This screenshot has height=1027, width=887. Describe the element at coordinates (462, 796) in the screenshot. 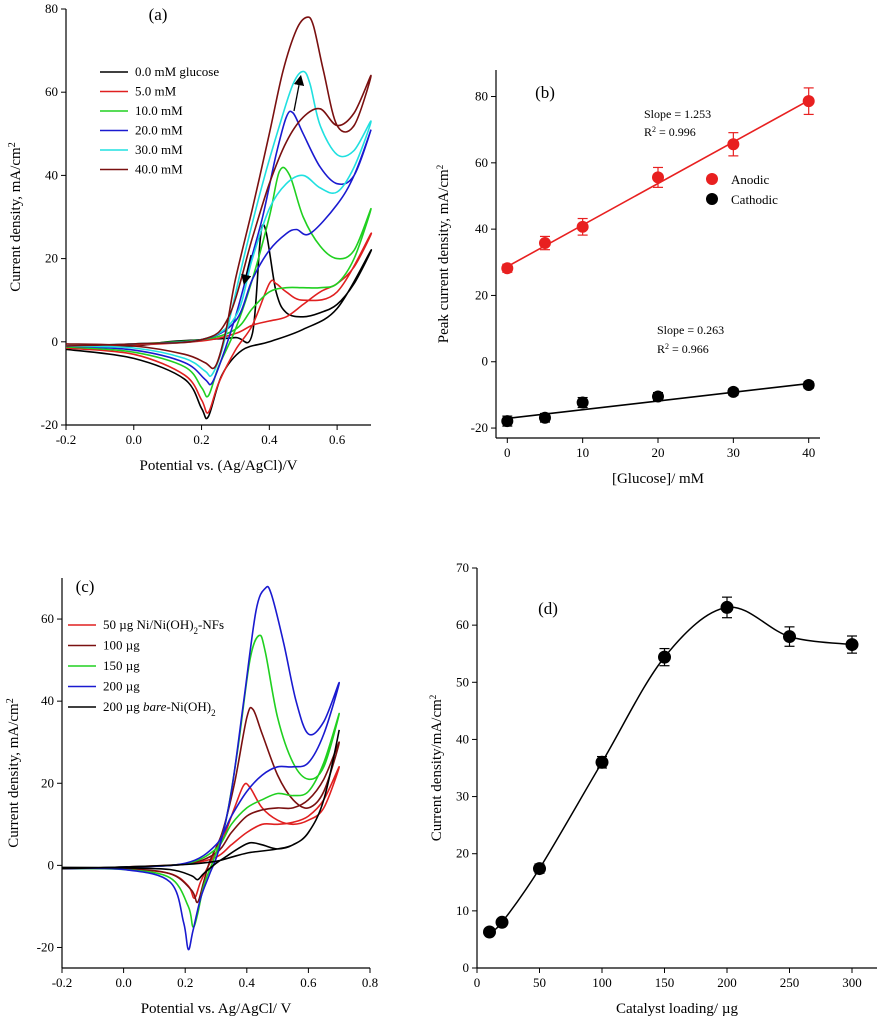

I see `y-tick-label: 30` at that location.